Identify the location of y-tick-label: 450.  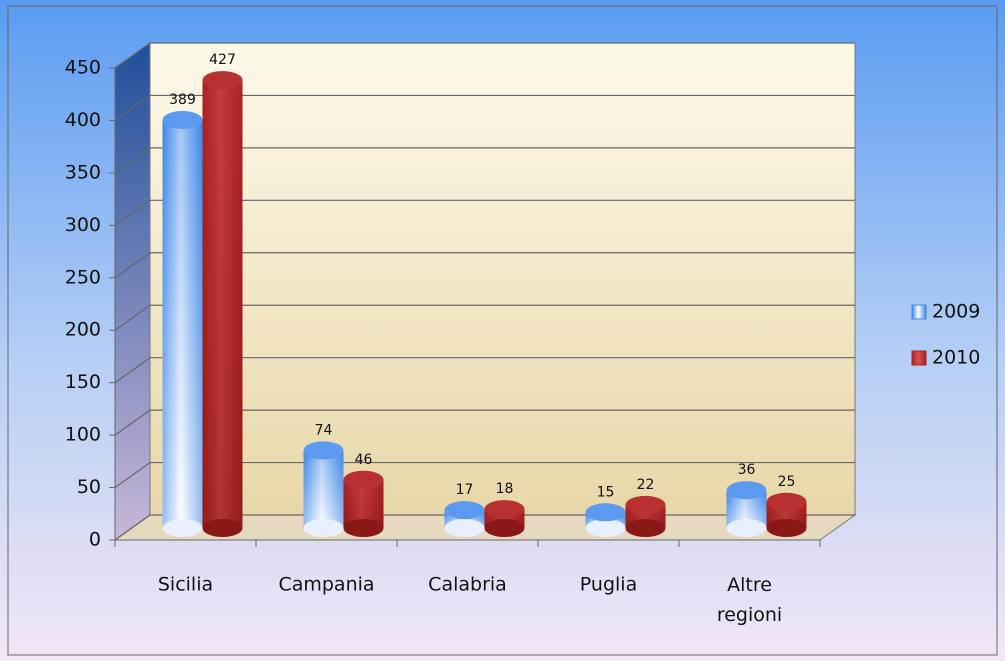
(83, 68).